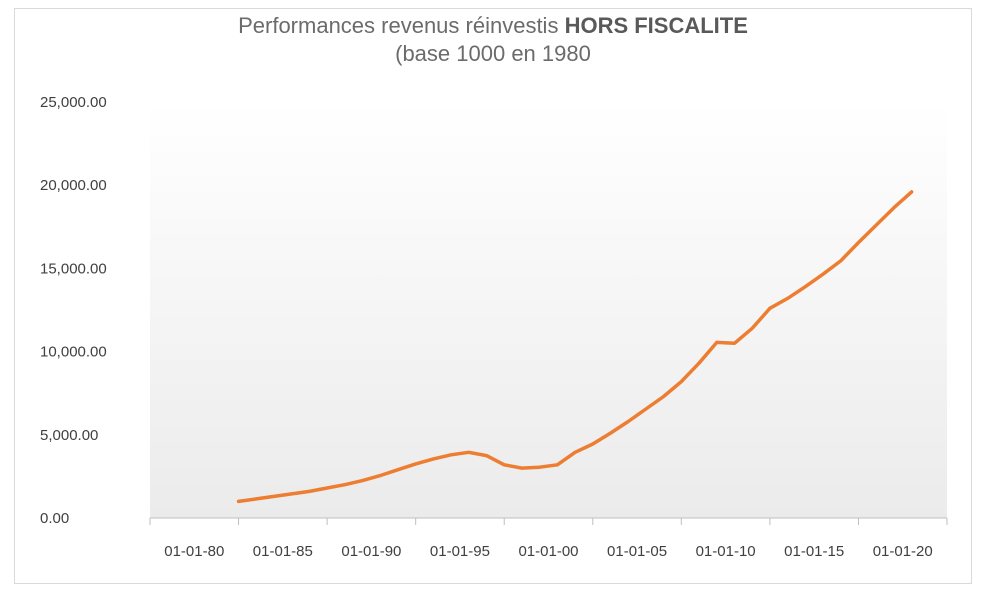 The image size is (986, 602). Describe the element at coordinates (903, 551) in the screenshot. I see `x-tick-label: 01-01-20` at that location.